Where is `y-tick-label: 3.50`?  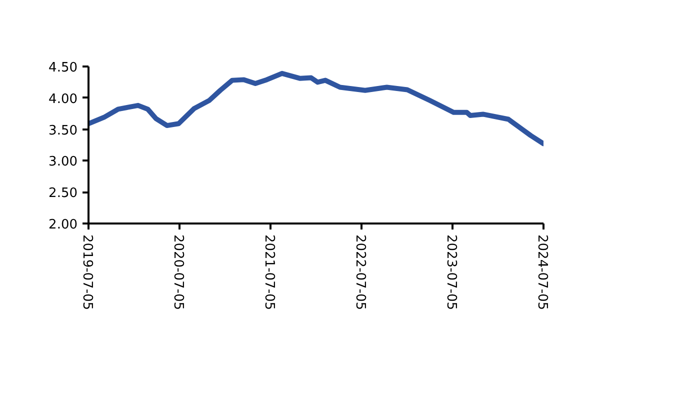 y-tick-label: 3.50 is located at coordinates (63, 130).